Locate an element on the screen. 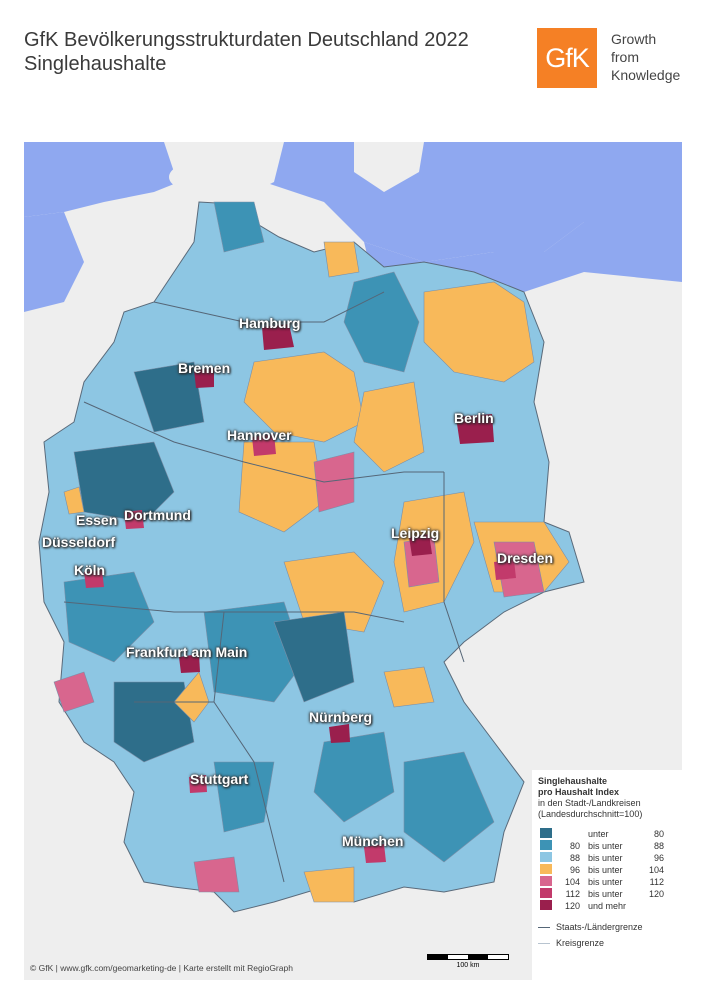 The height and width of the screenshot is (1000, 705). legend-subtitle-2: (Landesdurchschnitt=100) is located at coordinates (590, 814).